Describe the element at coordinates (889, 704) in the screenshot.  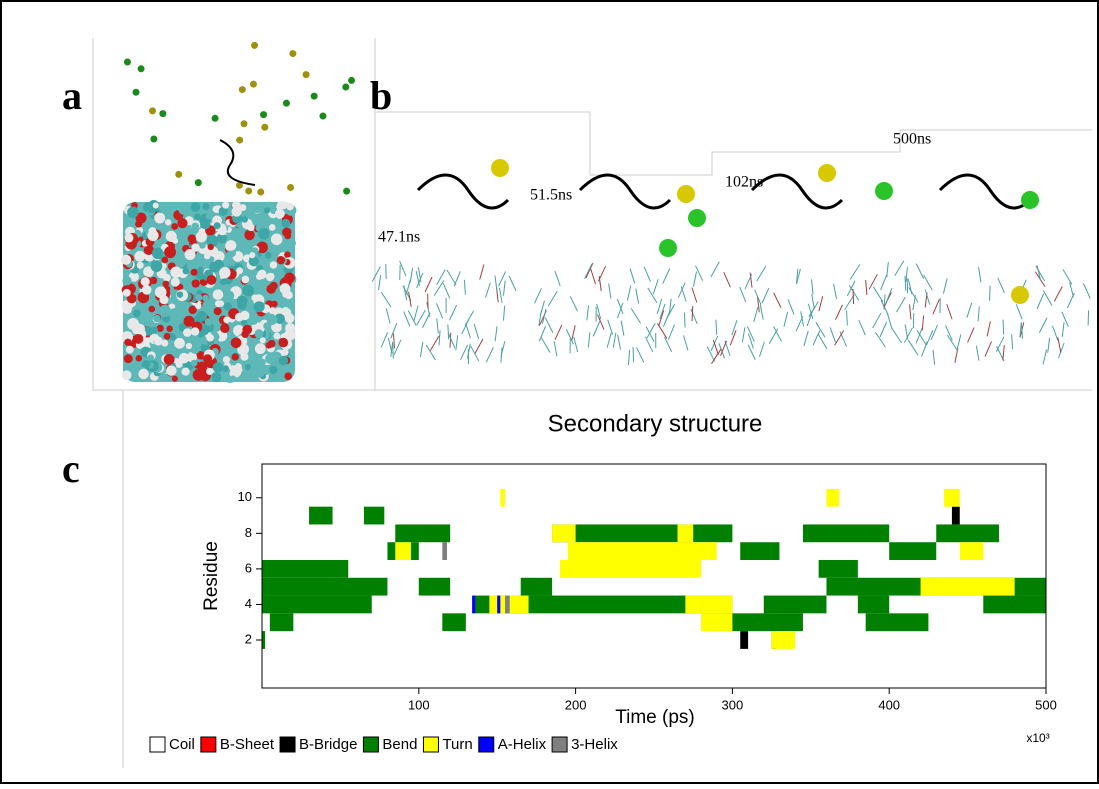
I see `x-tick-label: 400` at that location.